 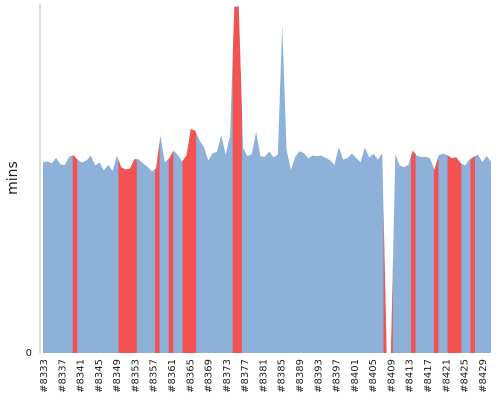 What do you see at coordinates (190, 376) in the screenshot?
I see `x-tick-label: #8365` at bounding box center [190, 376].